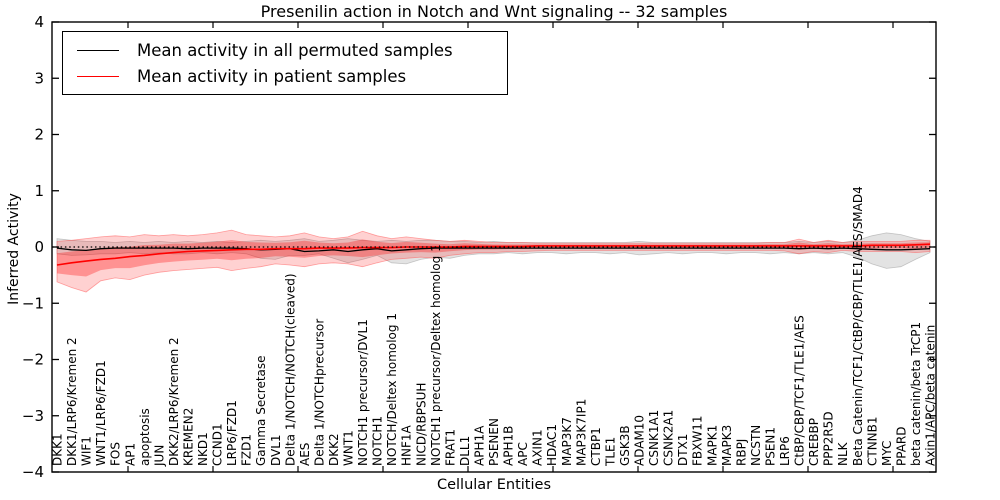  I want to click on x-category-label: NCSTN, so click(756, 445).